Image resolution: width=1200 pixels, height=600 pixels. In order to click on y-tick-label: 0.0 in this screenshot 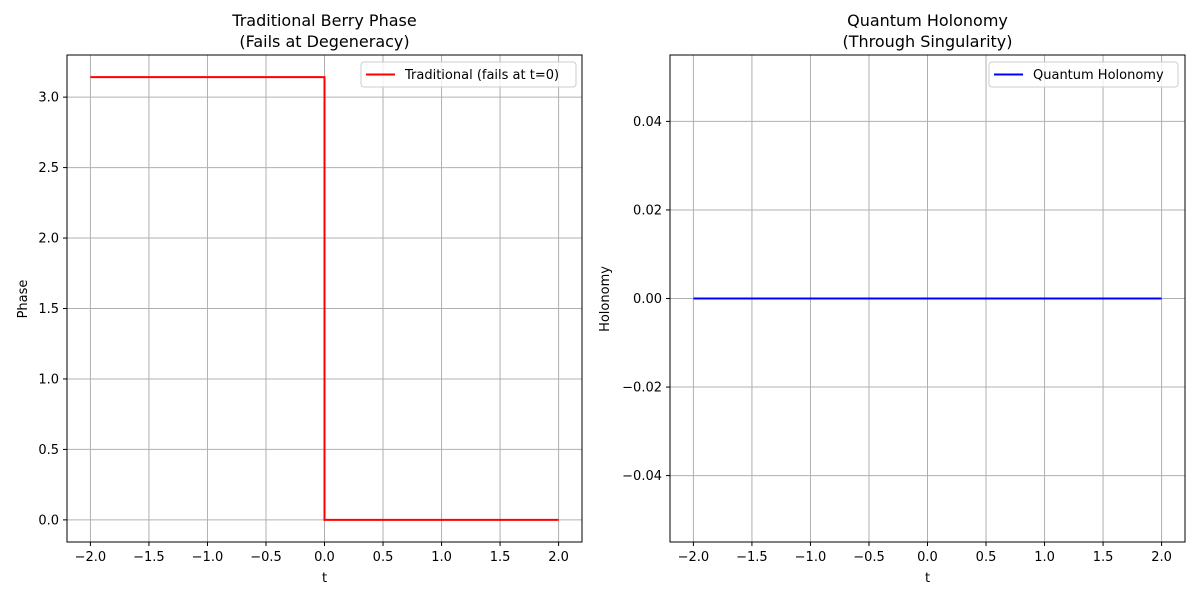, I will do `click(48, 520)`.